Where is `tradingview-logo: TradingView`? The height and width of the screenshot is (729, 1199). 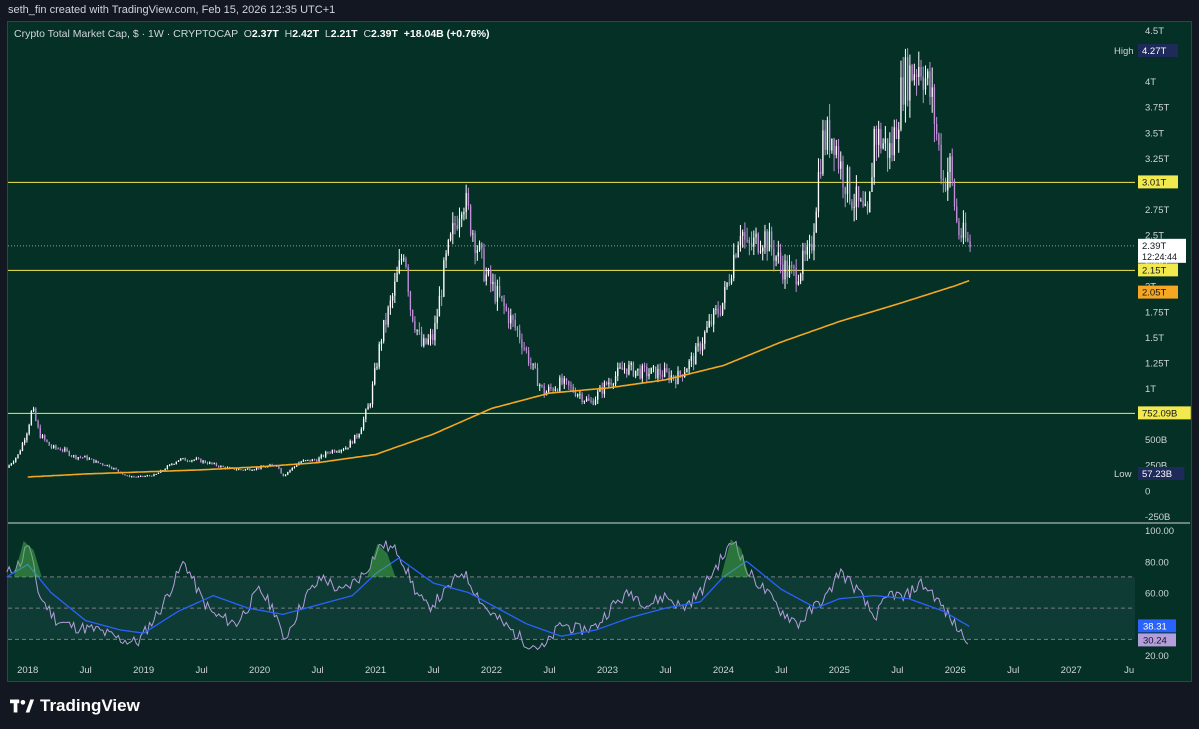 tradingview-logo: TradingView is located at coordinates (75, 706).